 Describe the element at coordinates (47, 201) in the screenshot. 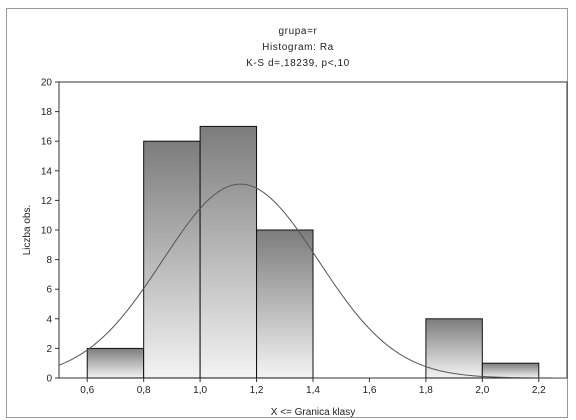

I see `y-tick-label-6: 12` at that location.